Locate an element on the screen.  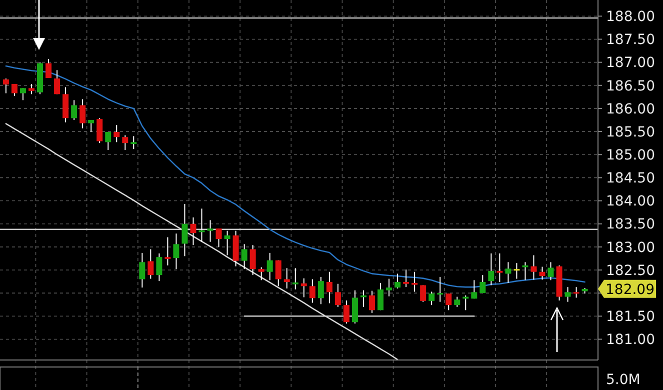
y-tick-label: 183.00 is located at coordinates (630, 248).